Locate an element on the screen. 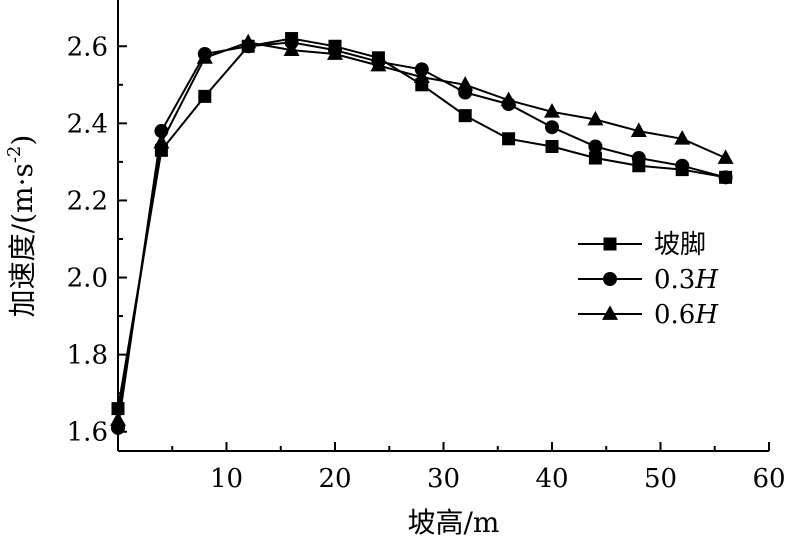  y-axis-label-tail: ) is located at coordinates (22, 140).